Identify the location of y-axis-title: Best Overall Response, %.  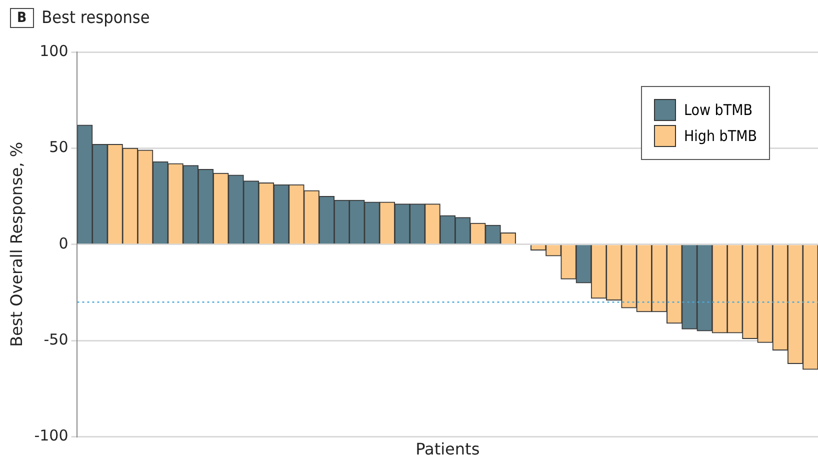
(16, 244).